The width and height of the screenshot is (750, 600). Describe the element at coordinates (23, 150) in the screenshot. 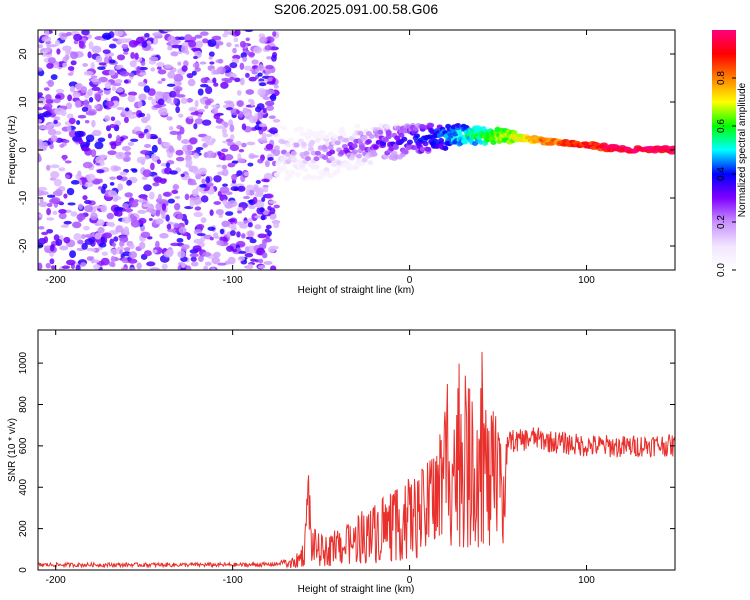

I see `y-tick-label: 0` at that location.